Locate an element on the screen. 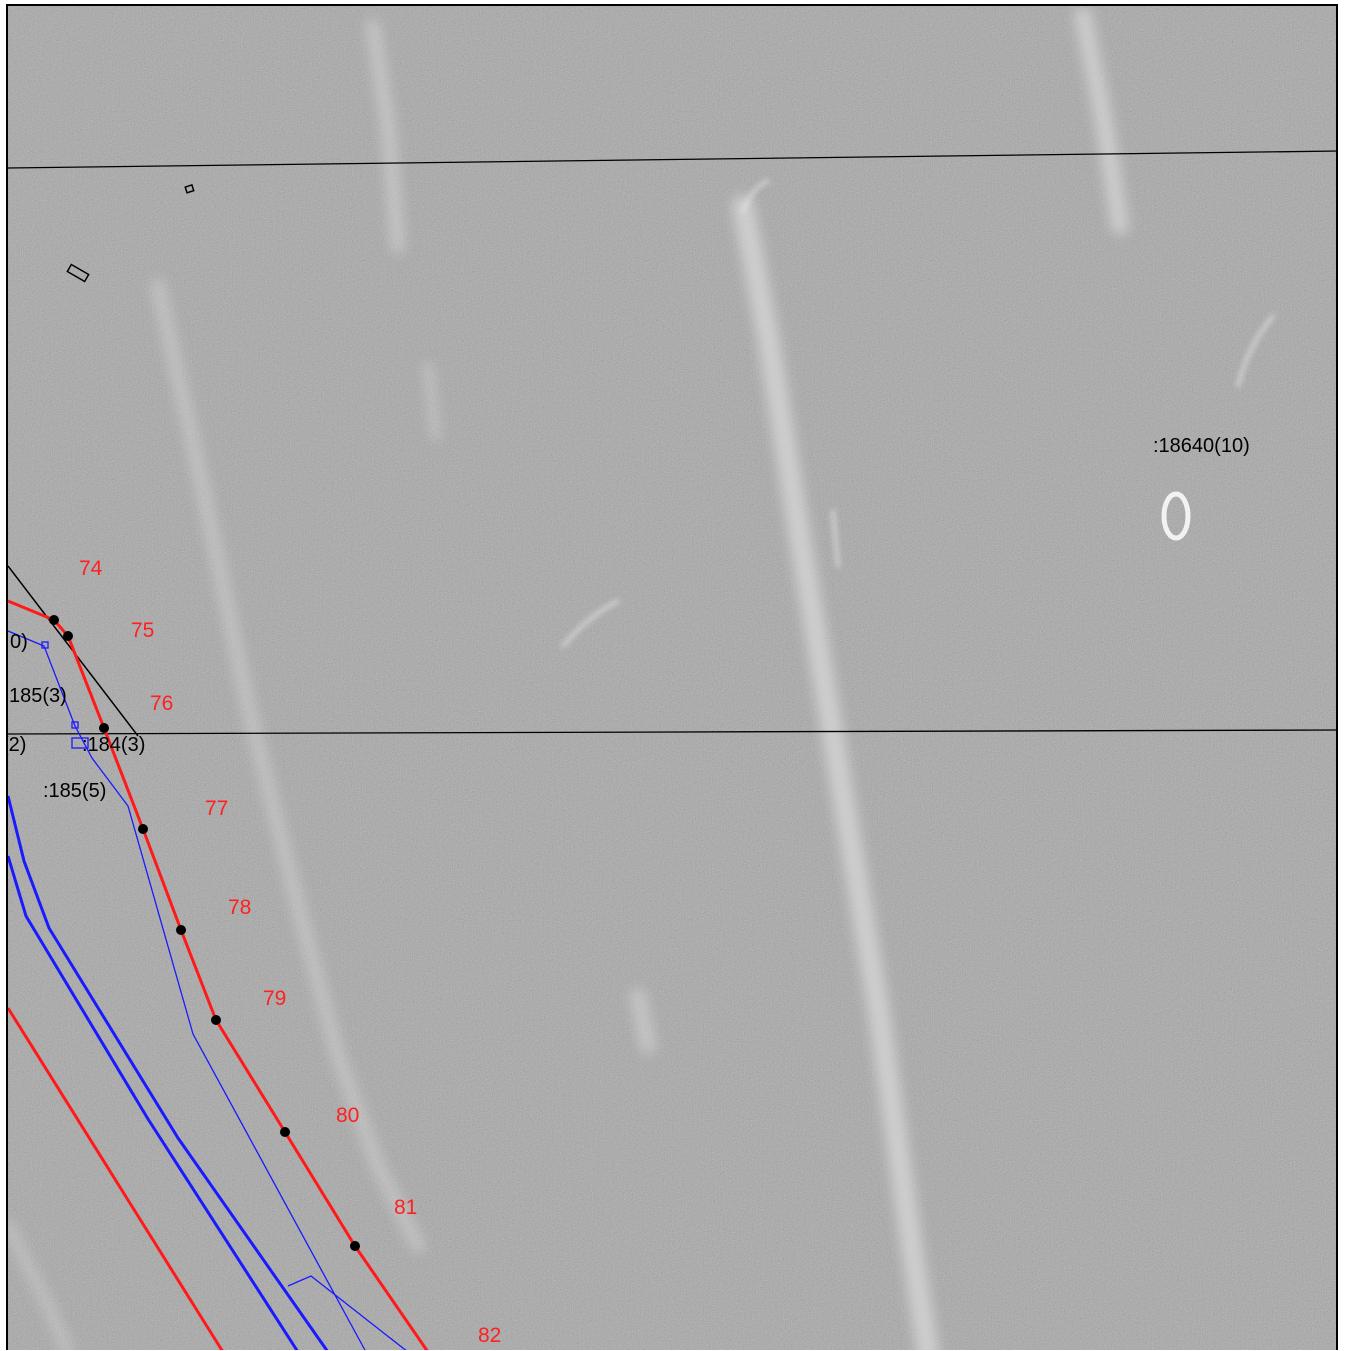 This screenshot has width=1348, height=1351. parcel-label-185-3: 185(3) is located at coordinates (38, 696).